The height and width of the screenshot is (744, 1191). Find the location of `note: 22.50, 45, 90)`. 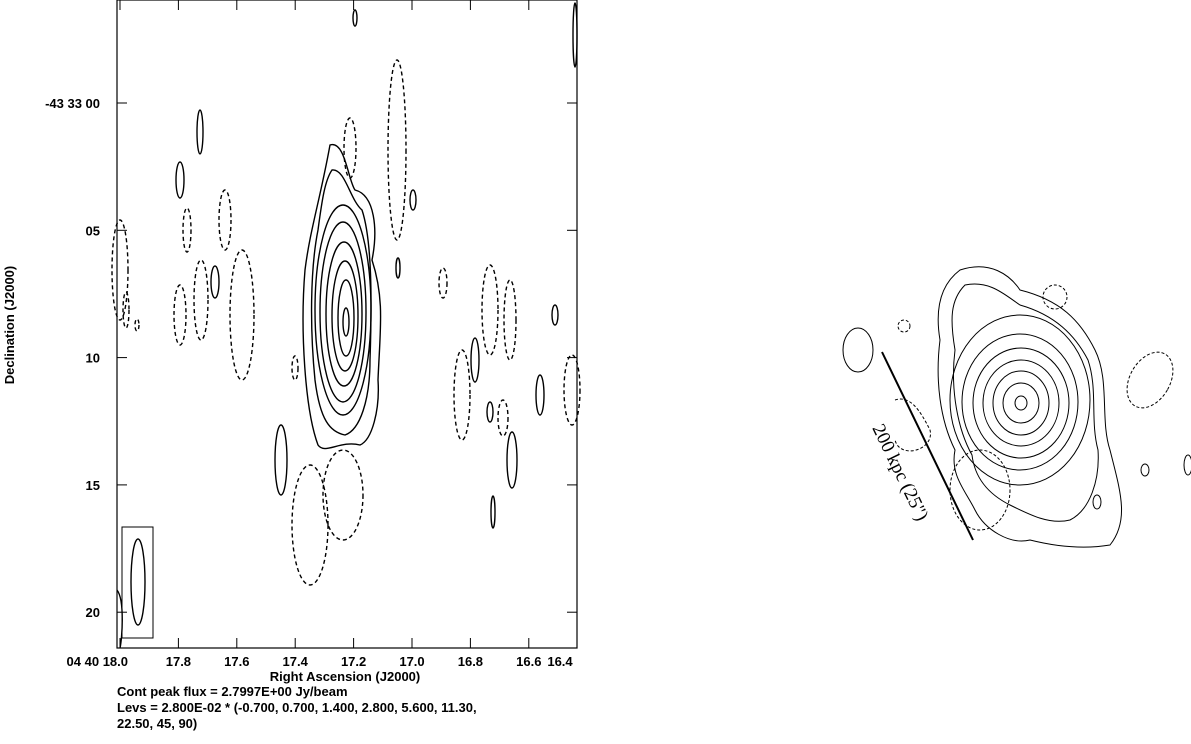

note: 22.50, 45, 90) is located at coordinates (157, 723).